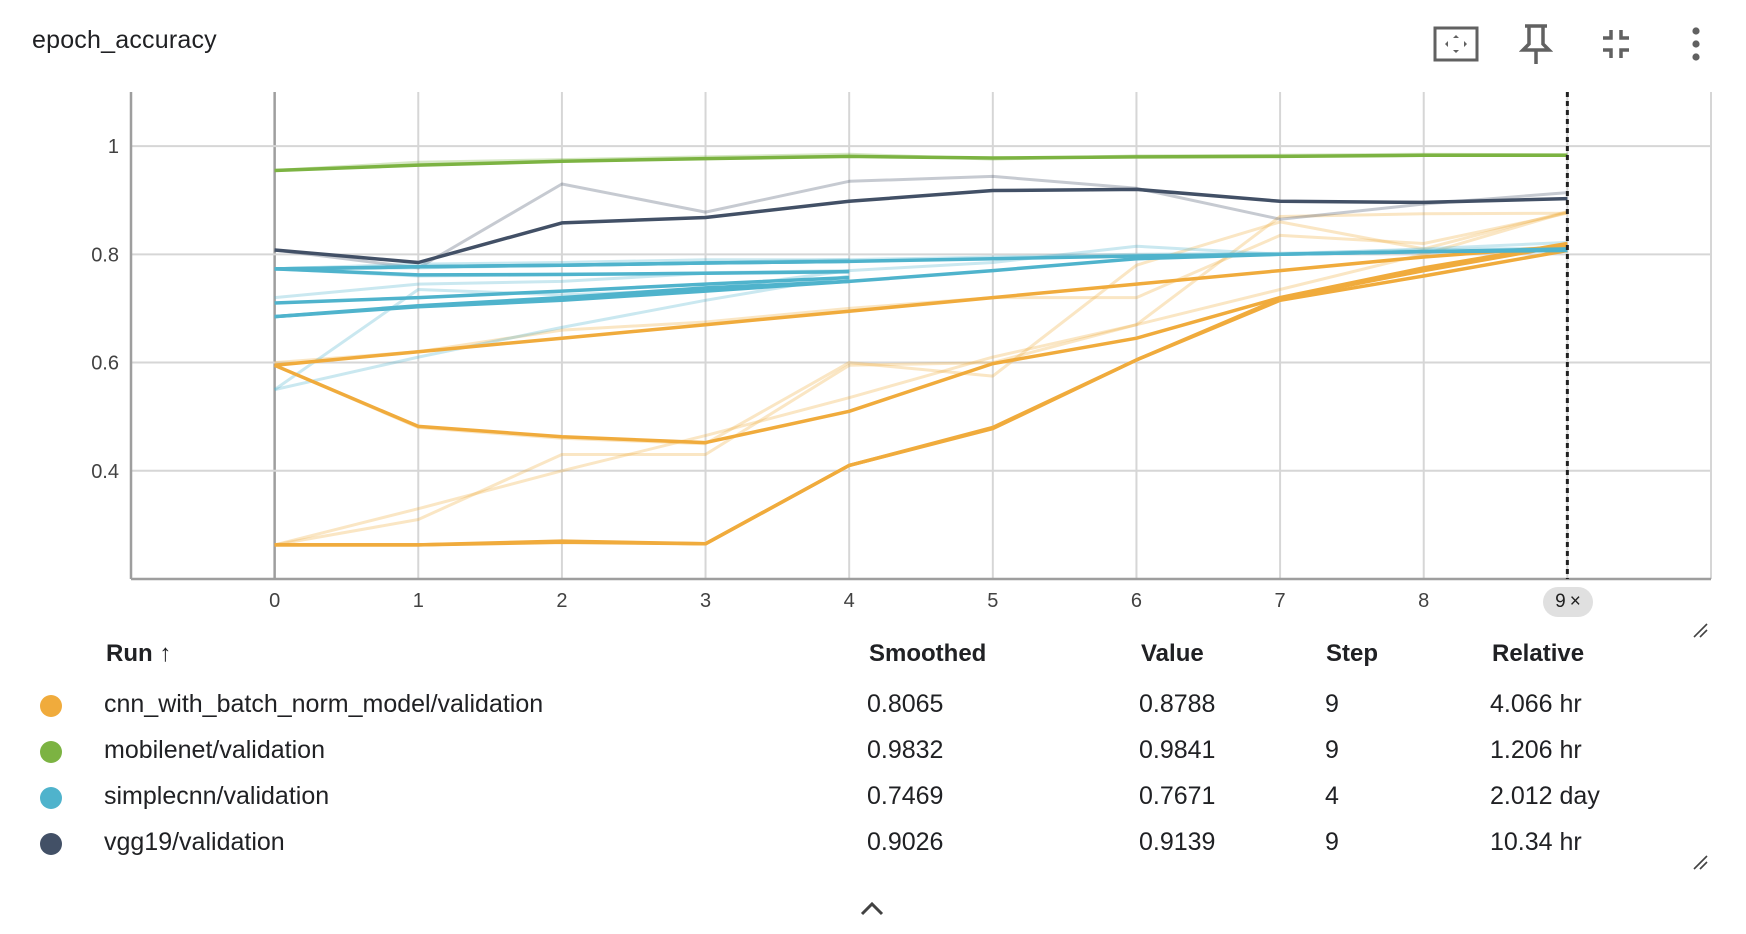  What do you see at coordinates (872, 908) in the screenshot?
I see `expand-less-icon` at bounding box center [872, 908].